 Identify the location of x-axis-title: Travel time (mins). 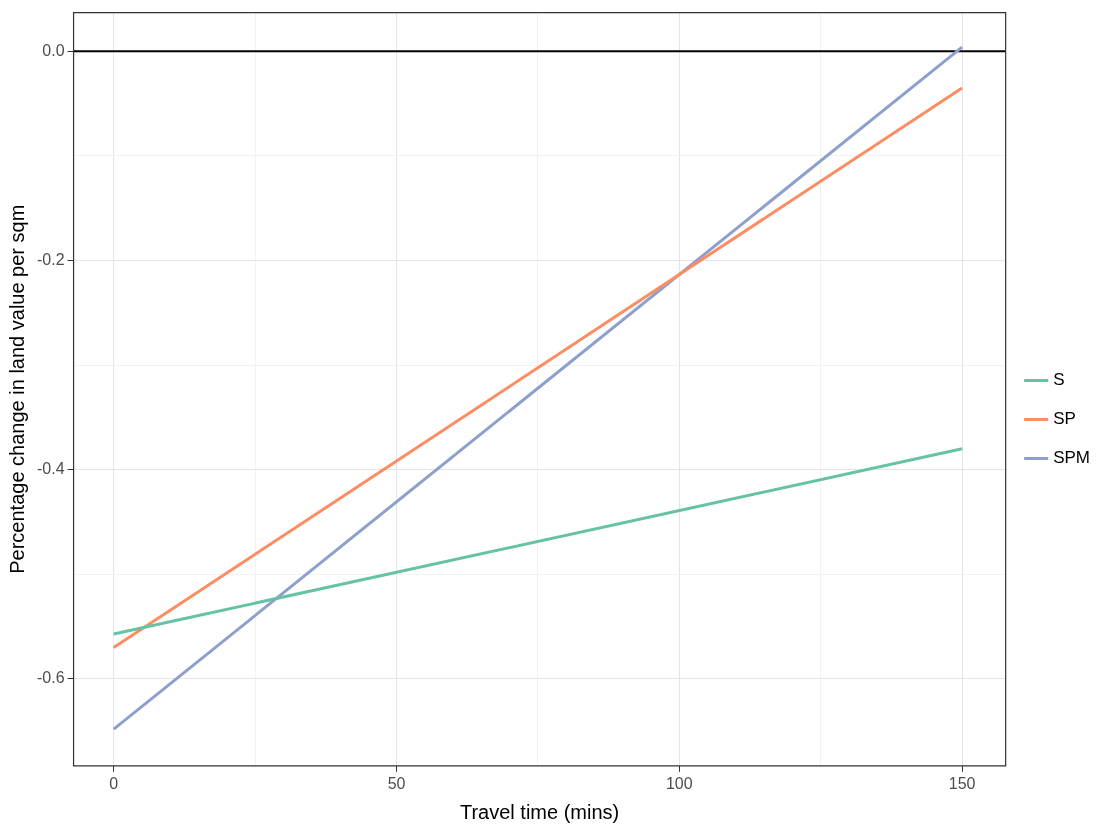
(539, 811).